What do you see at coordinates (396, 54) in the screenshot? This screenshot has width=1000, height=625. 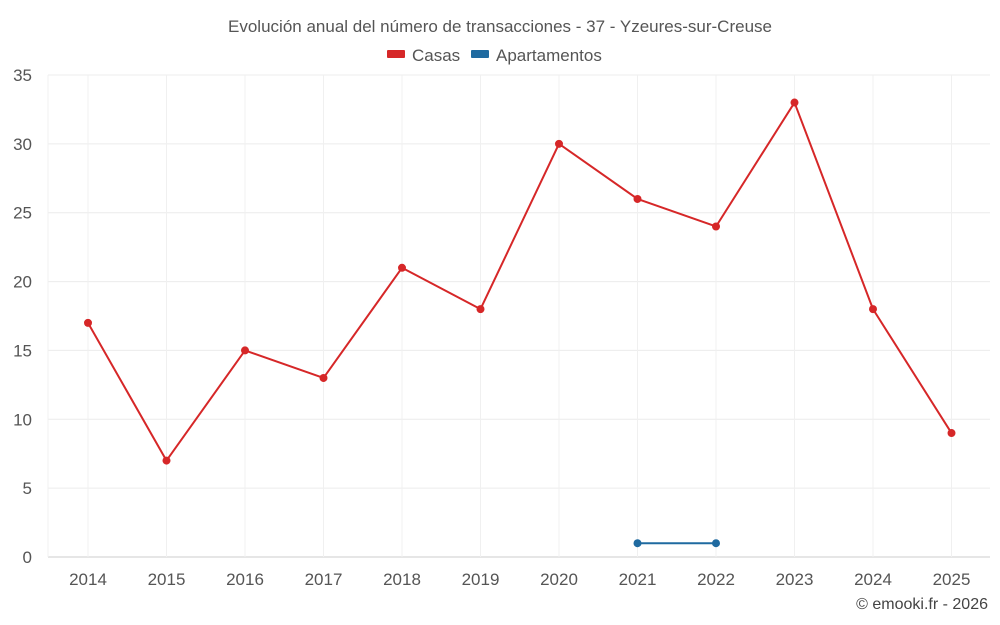 I see `legend-swatch-casas` at bounding box center [396, 54].